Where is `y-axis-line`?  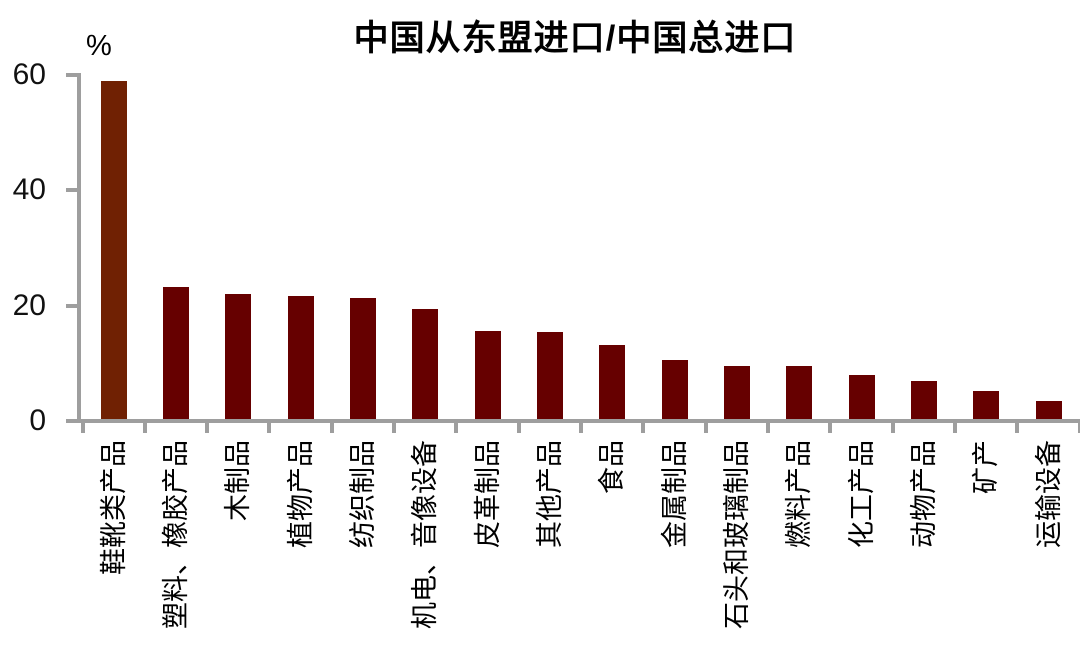
y-axis-line is located at coordinates (79, 248).